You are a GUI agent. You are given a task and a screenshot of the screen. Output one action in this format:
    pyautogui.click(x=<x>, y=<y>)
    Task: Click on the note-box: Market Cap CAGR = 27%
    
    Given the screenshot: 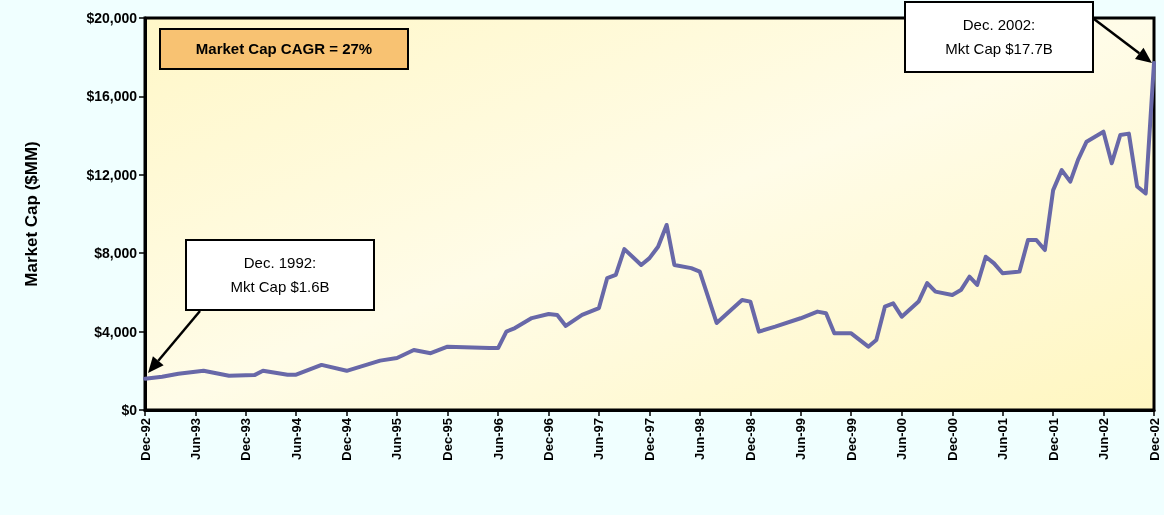 What is the action you would take?
    pyautogui.click(x=284, y=49)
    